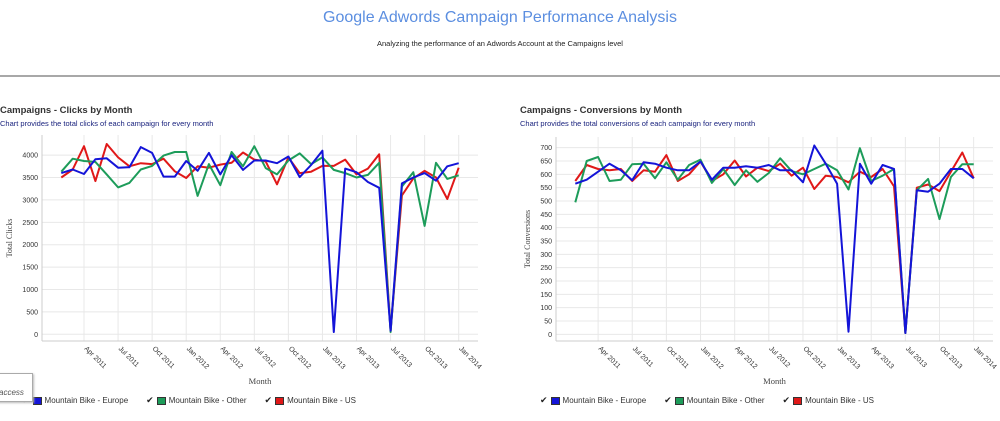 The height and width of the screenshot is (421, 1000). What do you see at coordinates (546, 175) in the screenshot?
I see `y-tick-label: 600` at bounding box center [546, 175].